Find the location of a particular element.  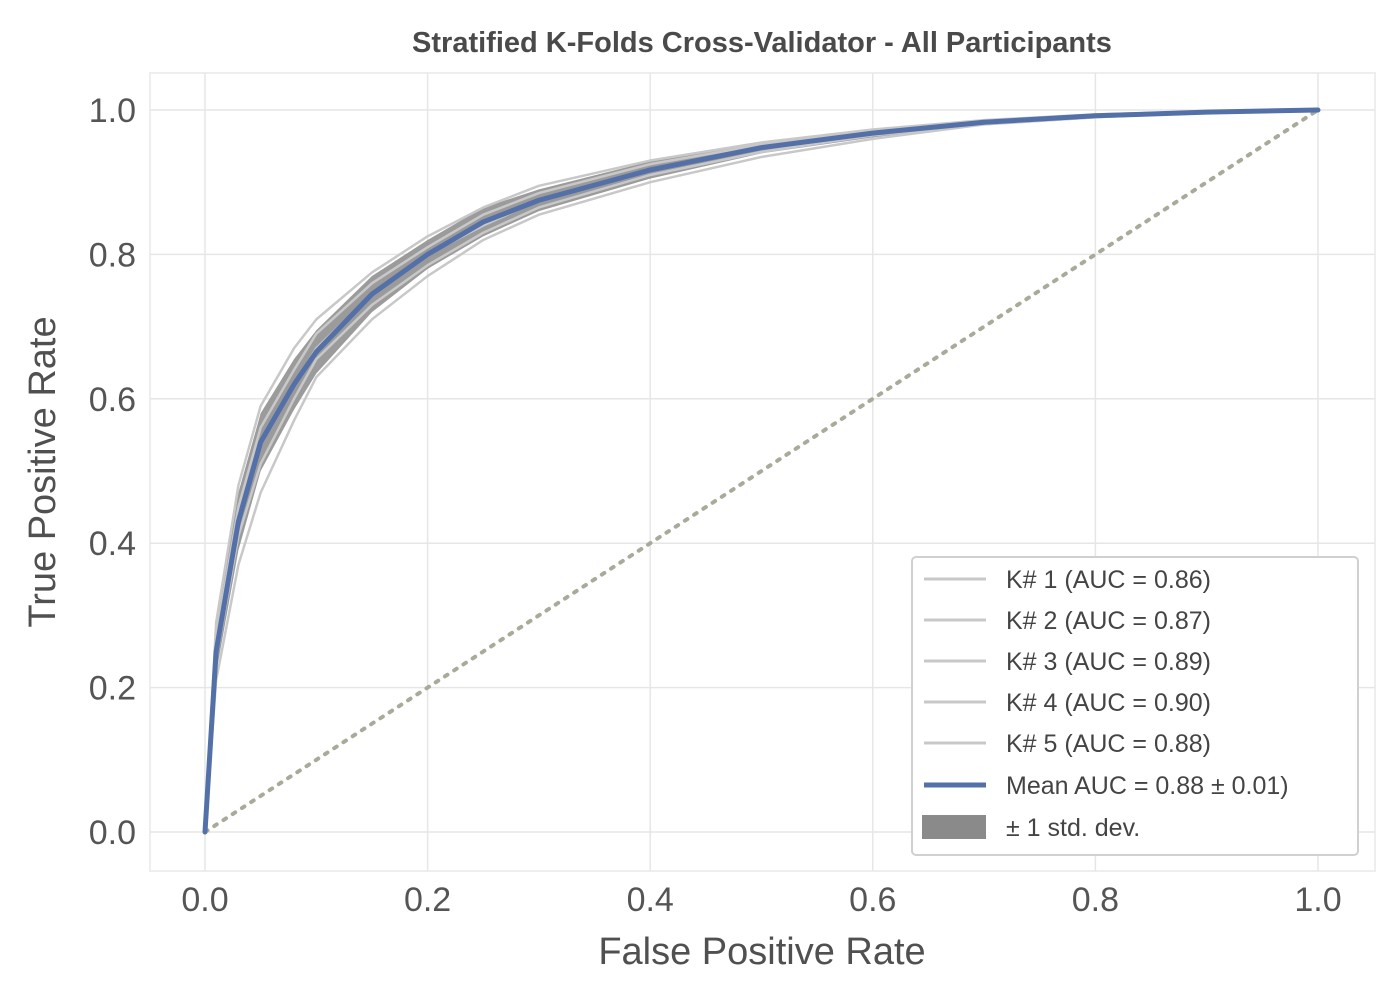

y-tick-labels: 0.0 0.2 0.4 0.6 0.8 1.0 is located at coordinates (112, 472).